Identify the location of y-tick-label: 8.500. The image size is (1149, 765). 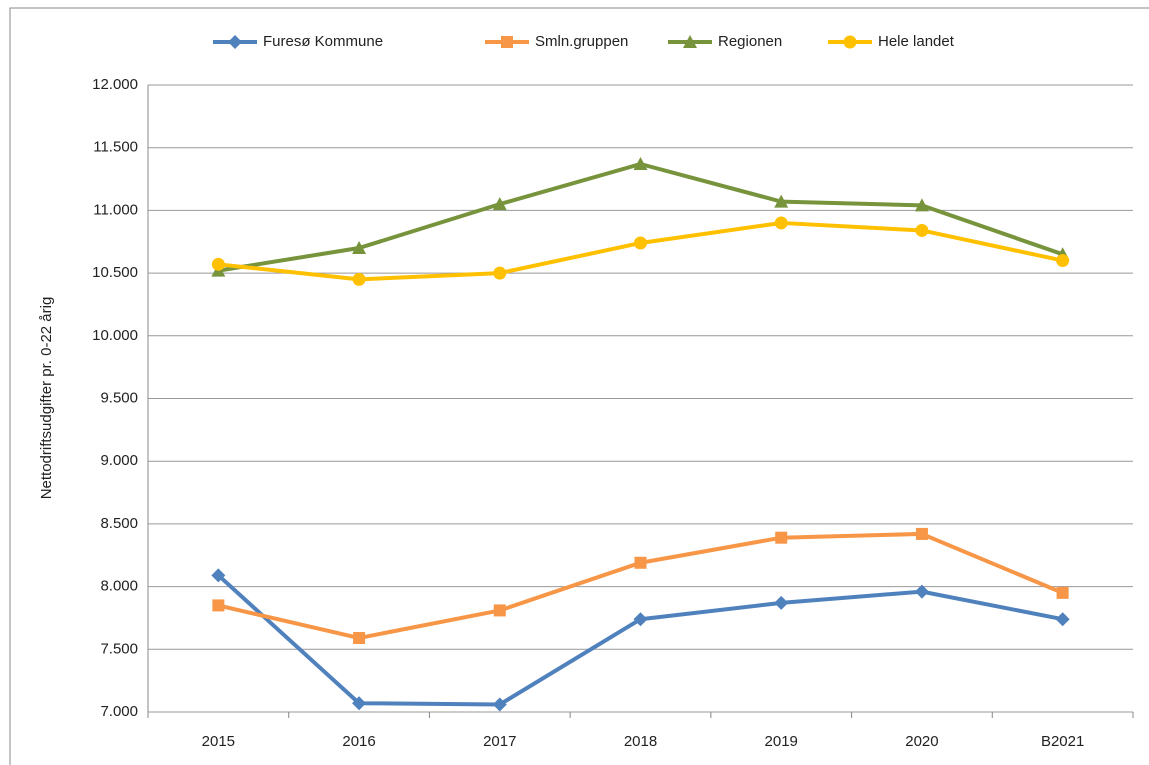
(119, 523).